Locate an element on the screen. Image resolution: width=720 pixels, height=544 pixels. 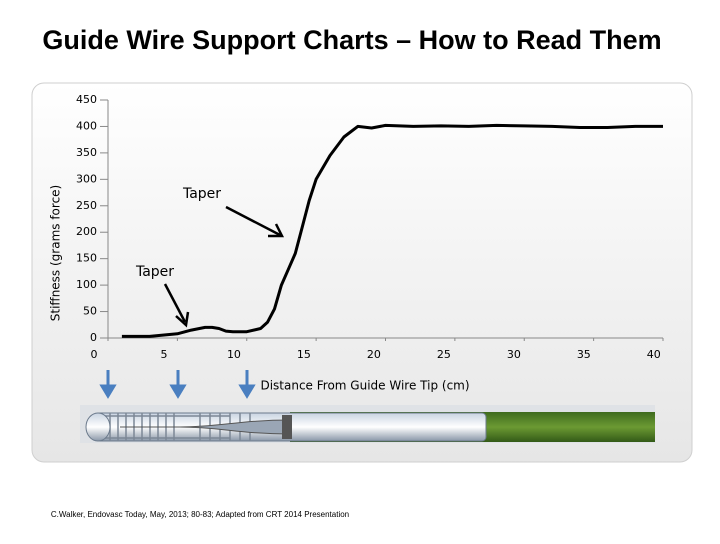
y-tick-label: 100 is located at coordinates (86, 284).